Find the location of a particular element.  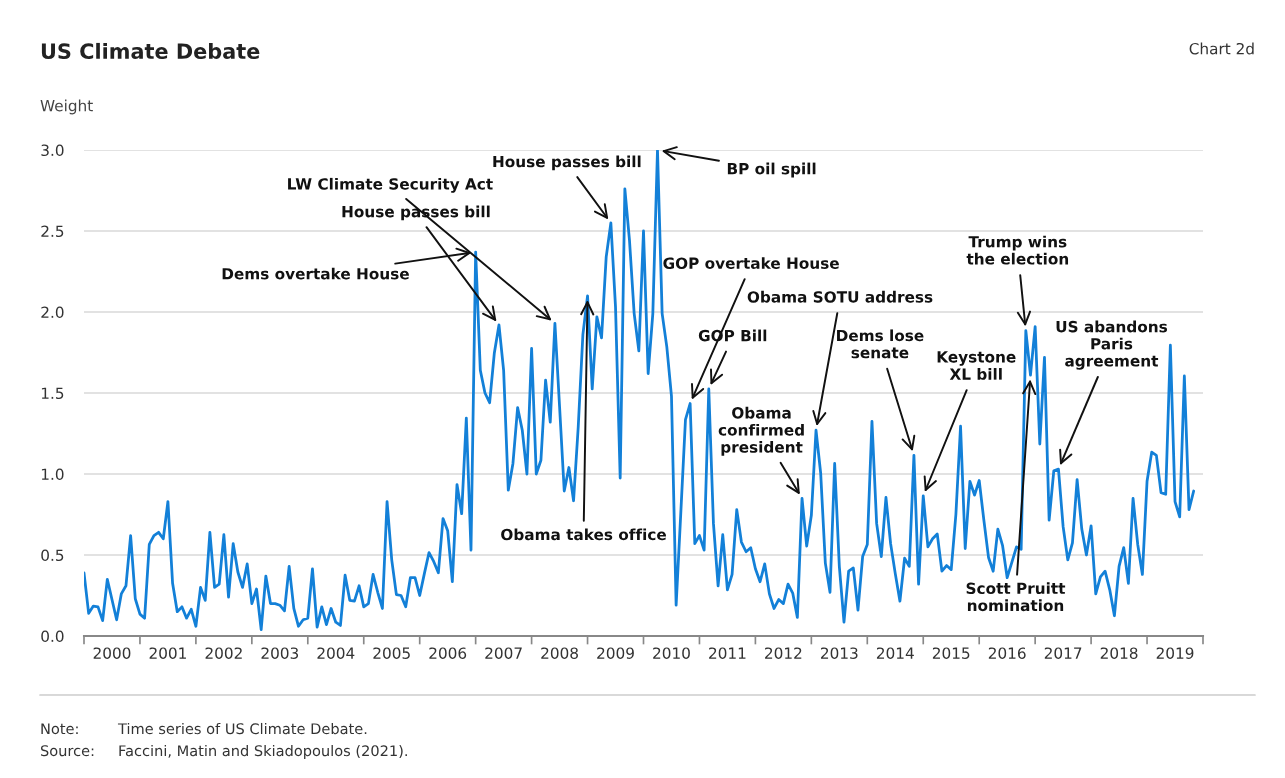

annotation: US abandons Paris agreement is located at coordinates (1112, 345).